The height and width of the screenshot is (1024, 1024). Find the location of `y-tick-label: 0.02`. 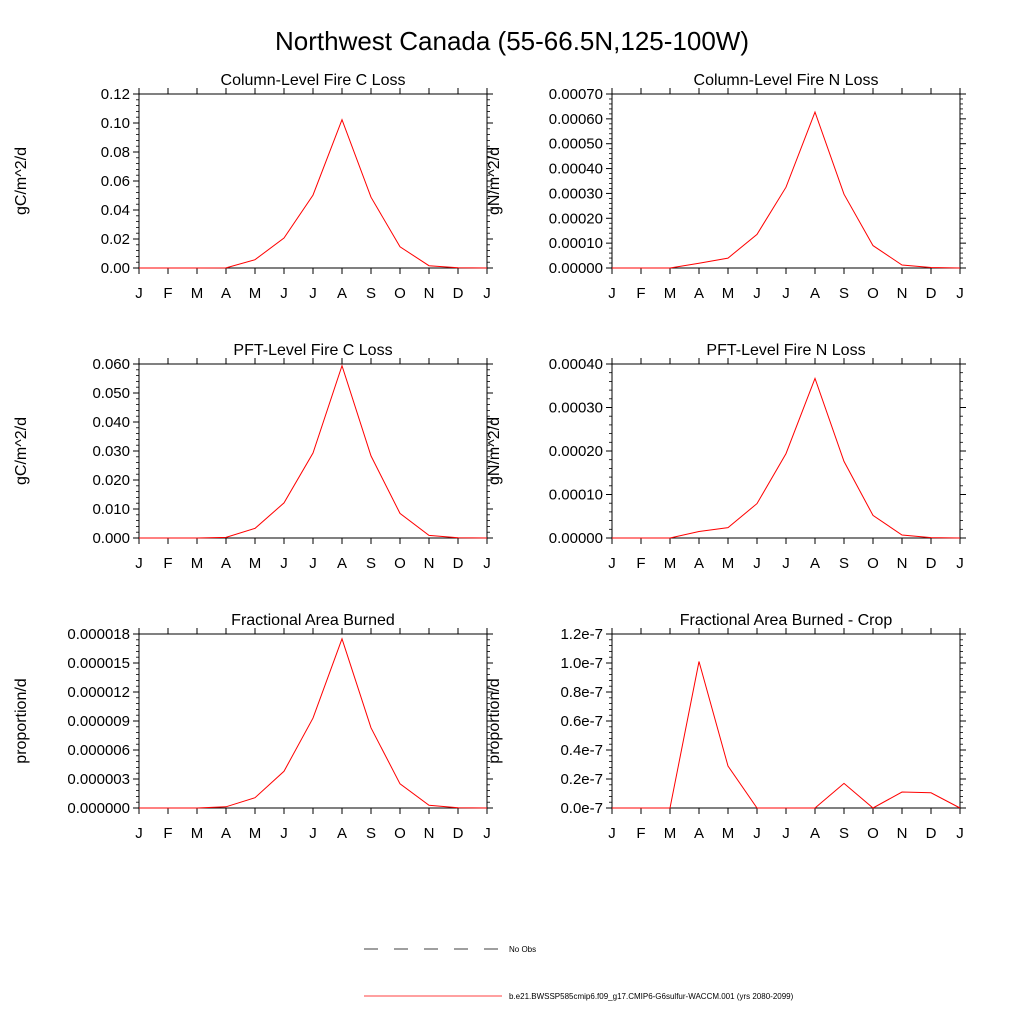

y-tick-label: 0.02 is located at coordinates (115, 239).